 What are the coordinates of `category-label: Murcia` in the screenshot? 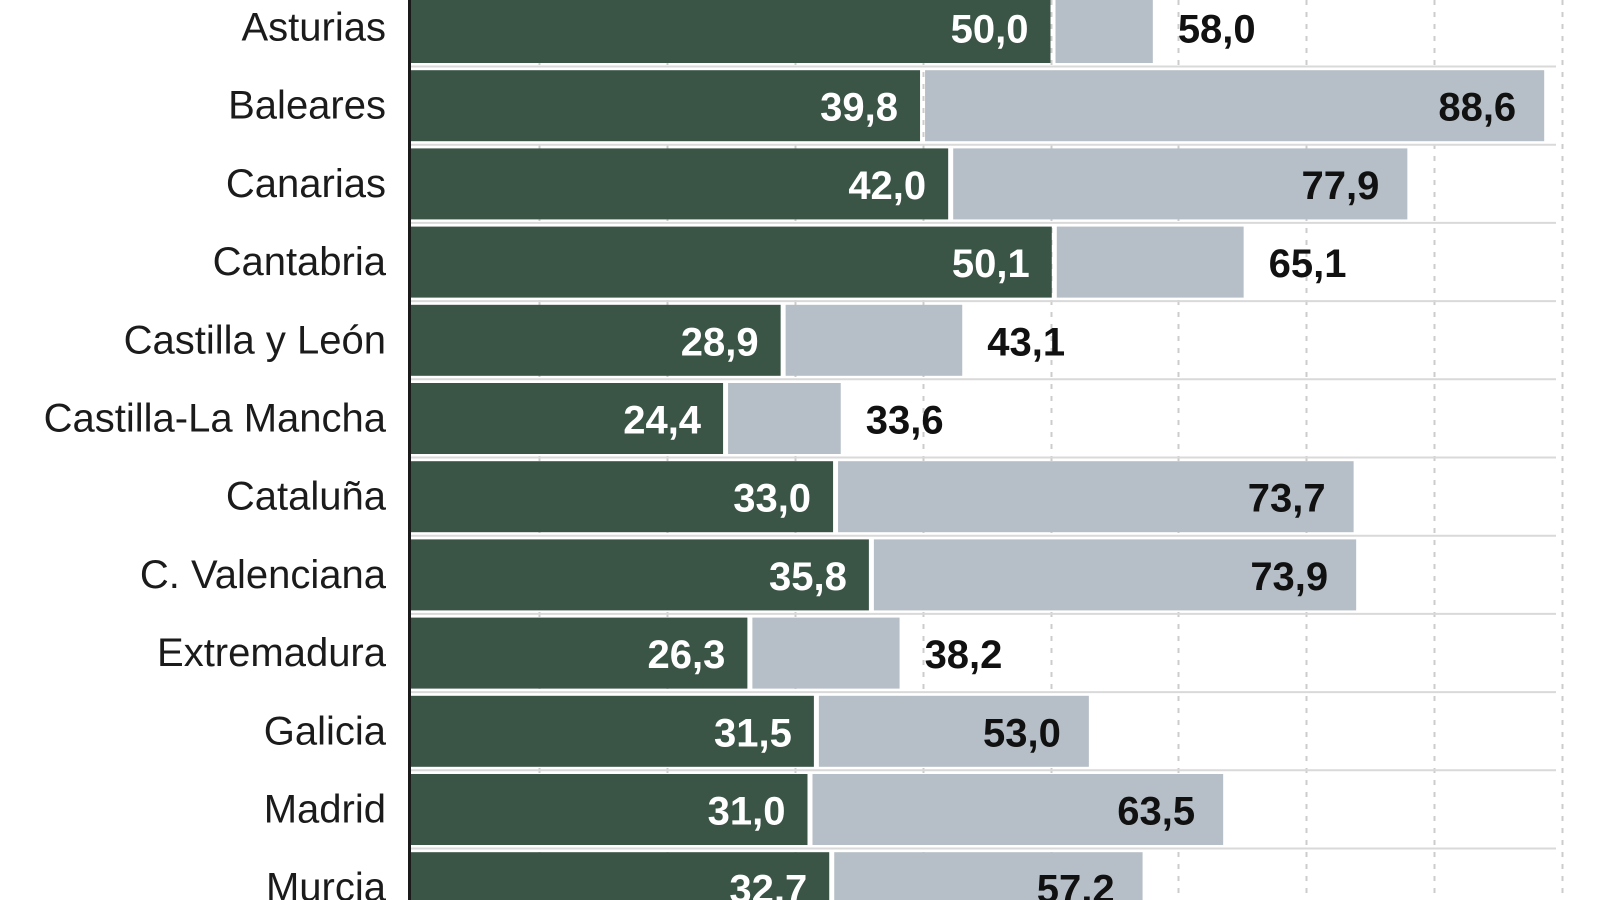 It's located at (326, 883).